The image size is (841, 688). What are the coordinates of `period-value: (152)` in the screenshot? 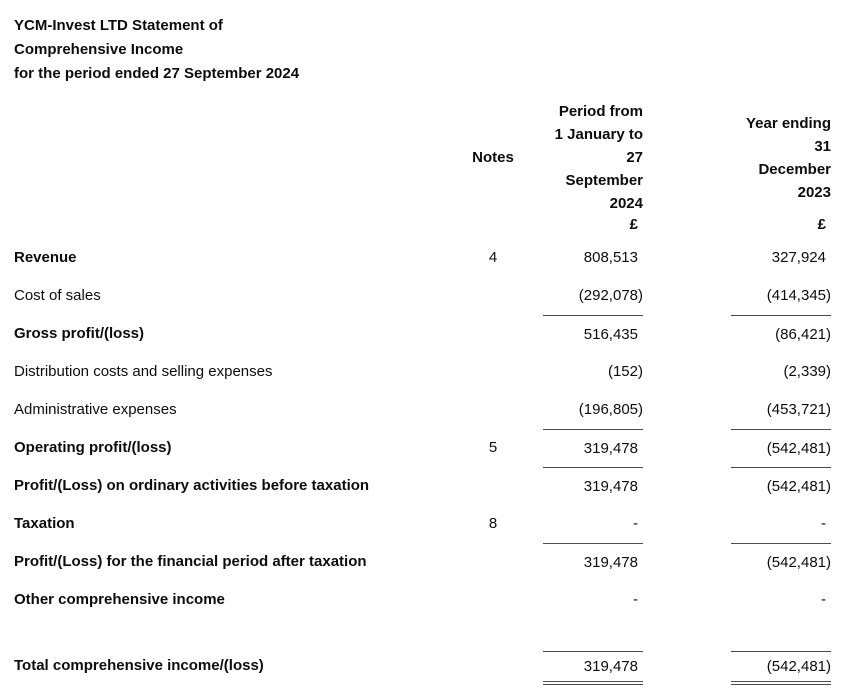 It's located at (625, 371).